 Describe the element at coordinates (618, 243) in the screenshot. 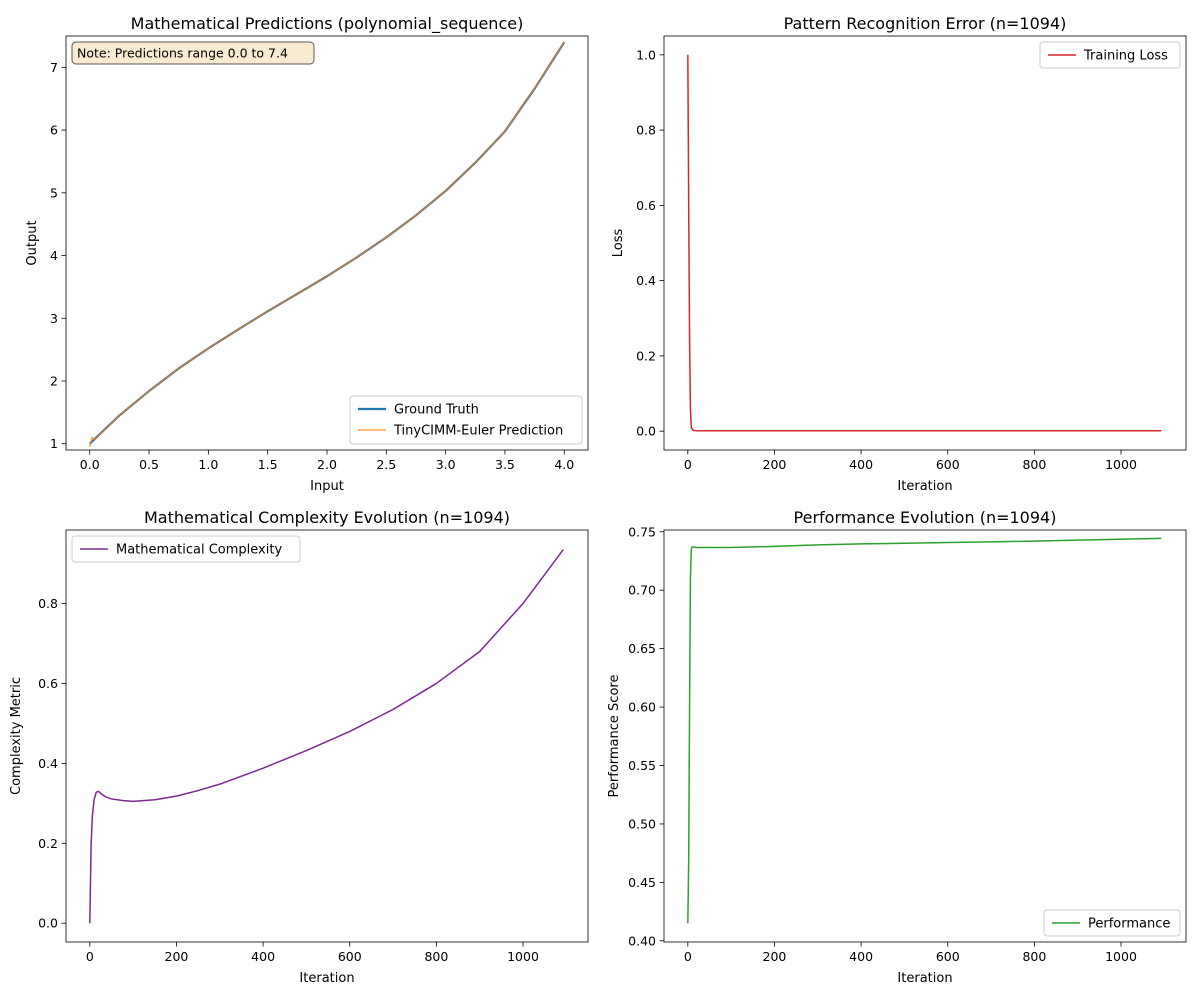

I see `y-axis-label: Loss` at that location.